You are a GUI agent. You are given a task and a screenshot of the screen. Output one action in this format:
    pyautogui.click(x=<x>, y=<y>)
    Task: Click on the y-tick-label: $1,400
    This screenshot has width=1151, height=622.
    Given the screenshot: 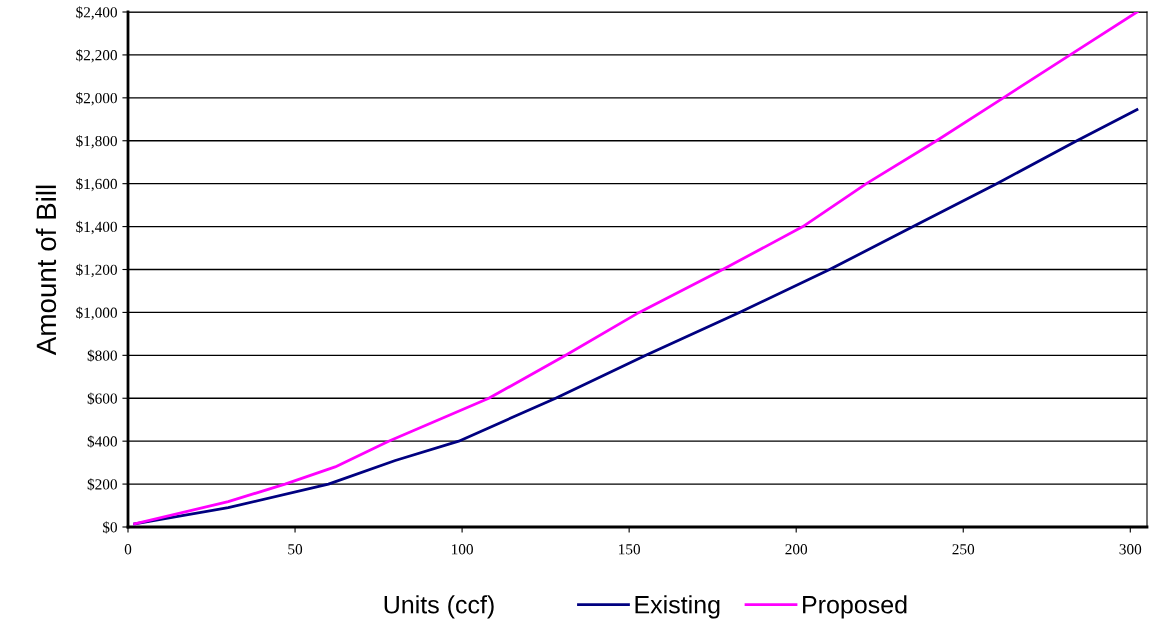 What is the action you would take?
    pyautogui.click(x=96, y=227)
    